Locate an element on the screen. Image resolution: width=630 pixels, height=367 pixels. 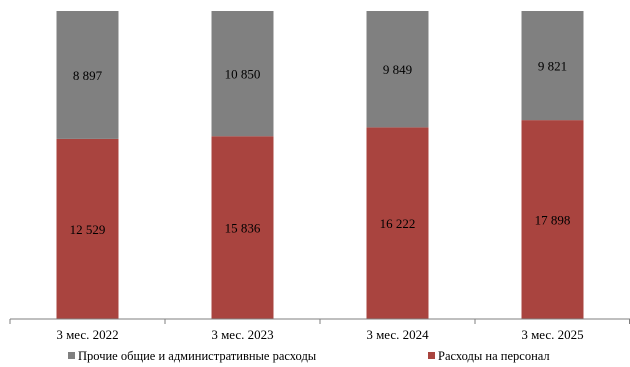
legend-label-personnel: Расходы на персонал is located at coordinates (494, 356).